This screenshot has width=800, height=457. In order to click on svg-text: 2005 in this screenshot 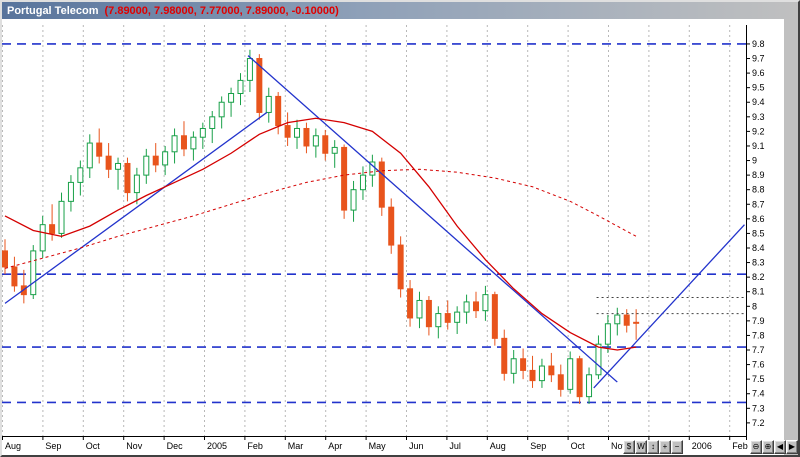, I will do `click(217, 446)`.